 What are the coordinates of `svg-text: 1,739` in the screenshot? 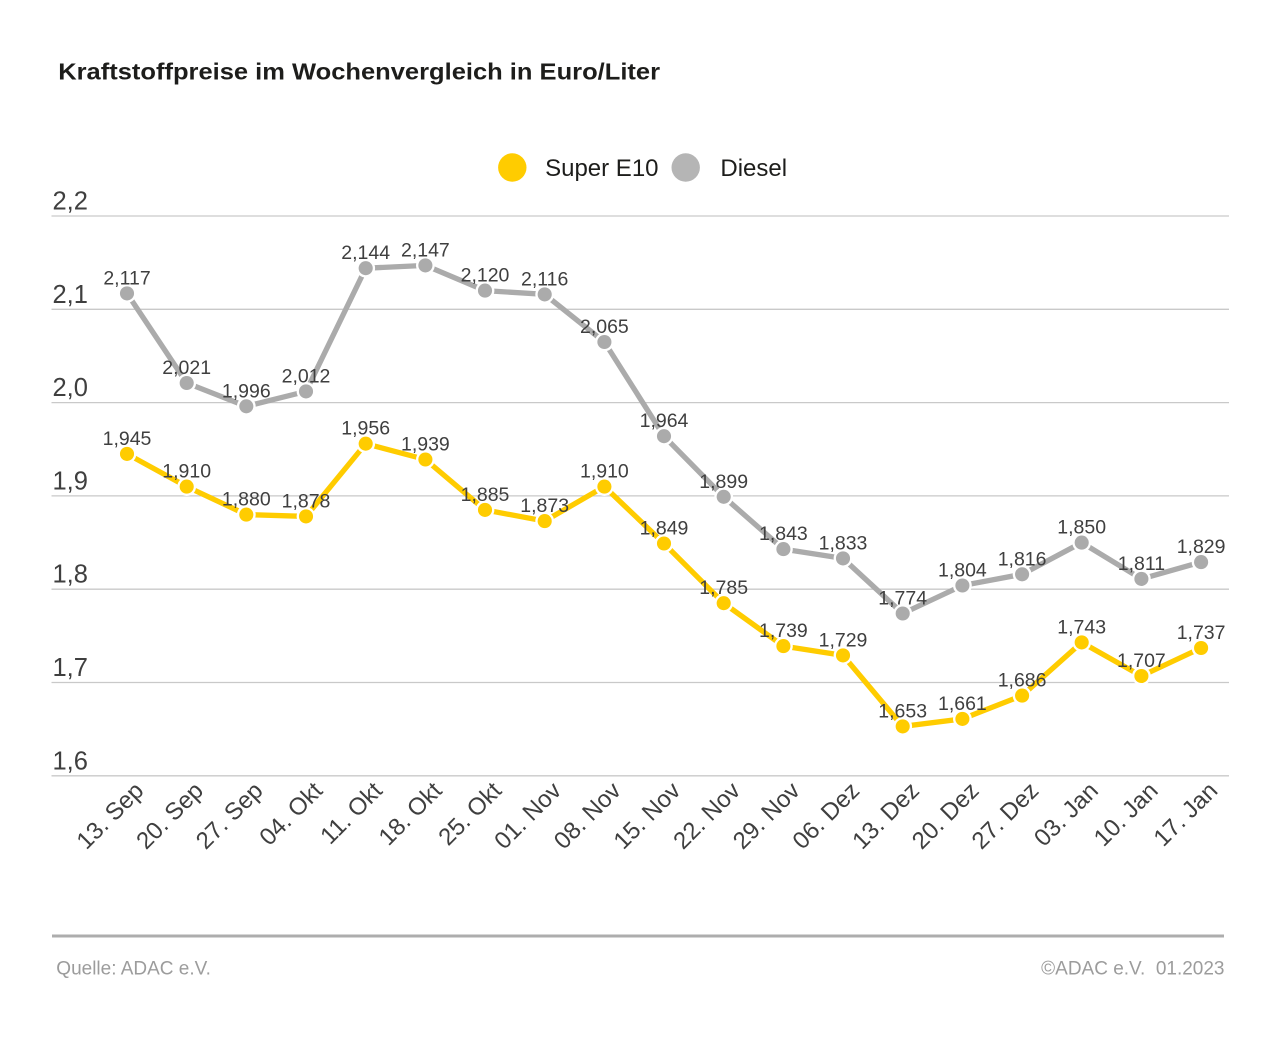 It's located at (783, 631).